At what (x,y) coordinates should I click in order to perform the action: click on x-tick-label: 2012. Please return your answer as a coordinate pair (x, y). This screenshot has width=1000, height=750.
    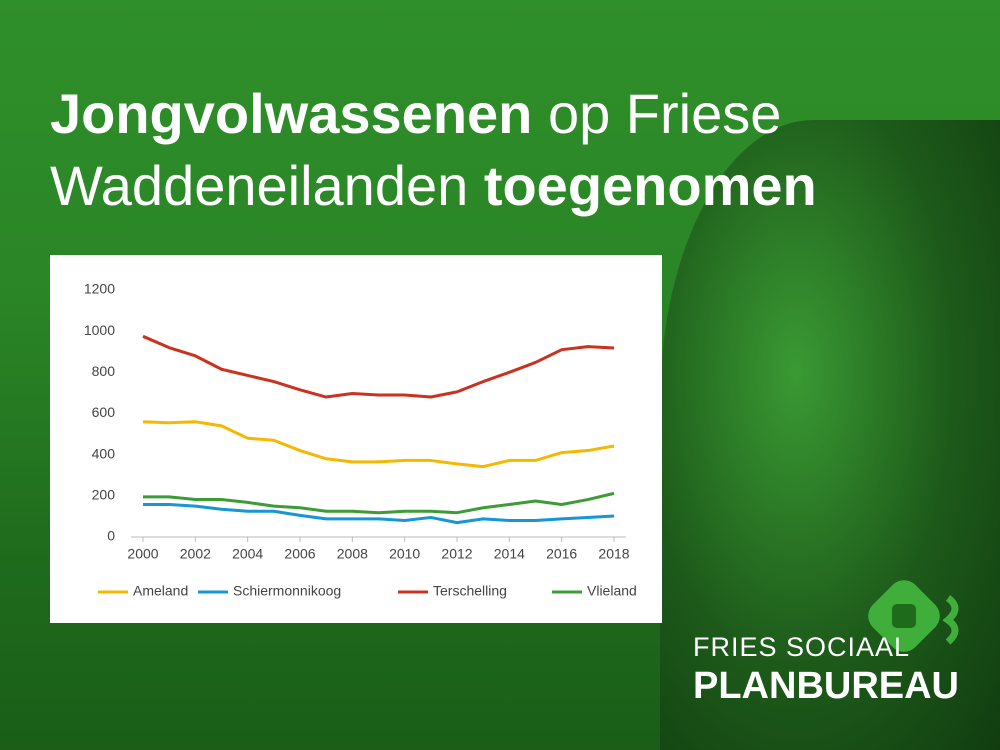
    Looking at the image, I should click on (456, 554).